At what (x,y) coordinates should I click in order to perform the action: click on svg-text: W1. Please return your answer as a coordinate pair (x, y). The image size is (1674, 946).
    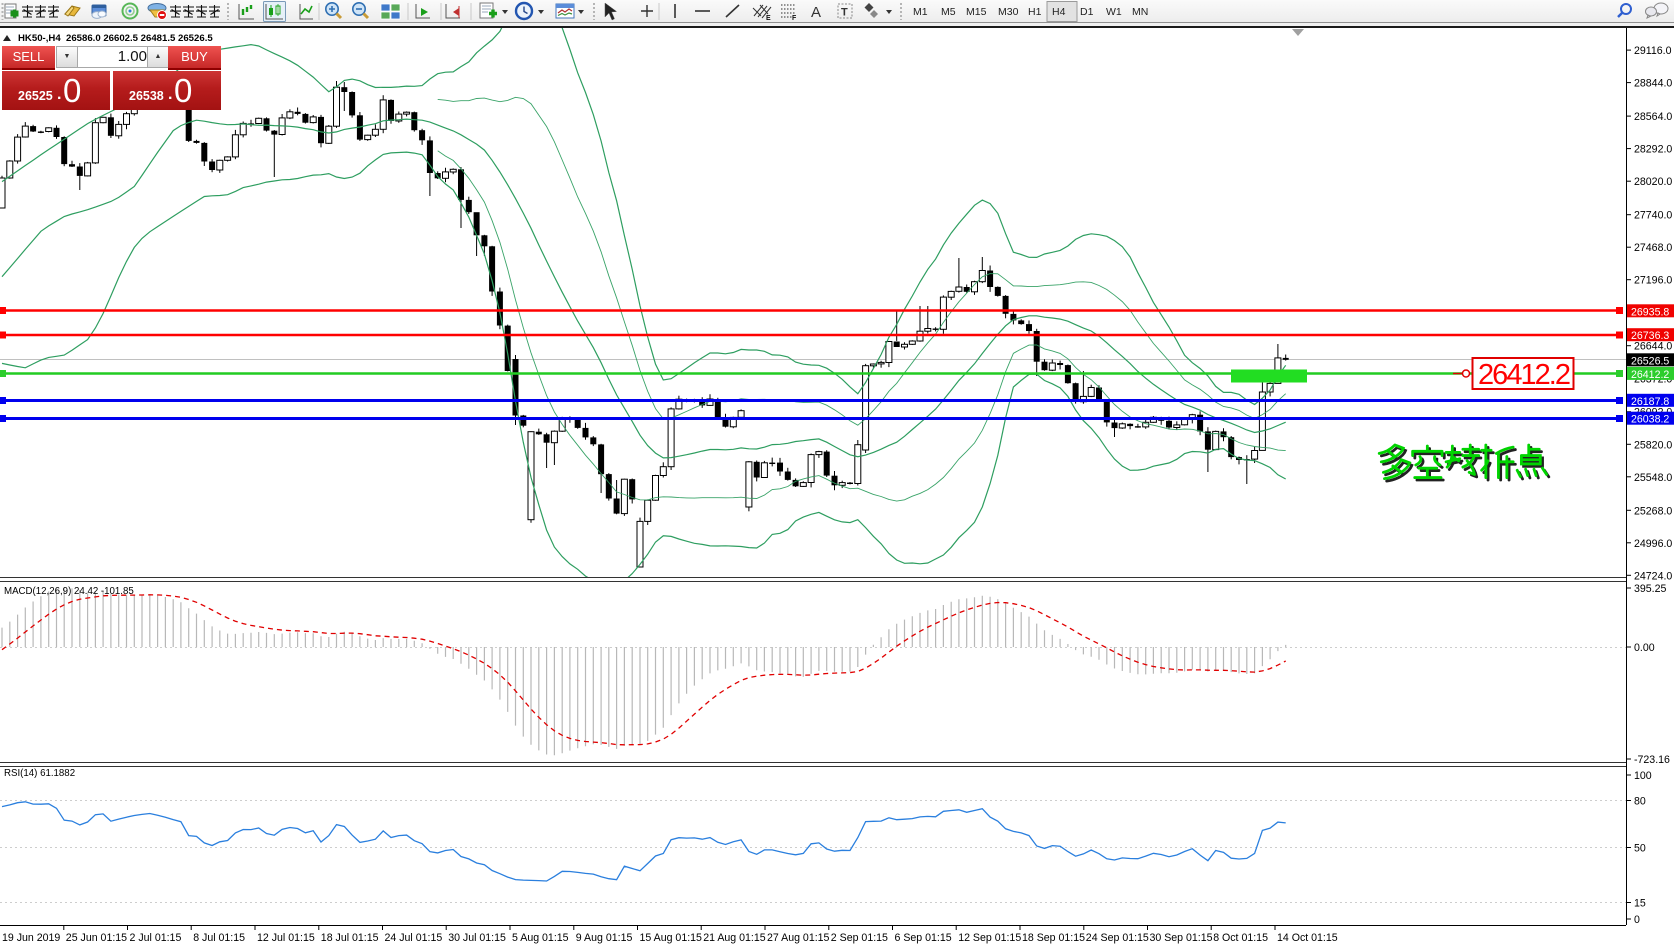
    Looking at the image, I should click on (1114, 12).